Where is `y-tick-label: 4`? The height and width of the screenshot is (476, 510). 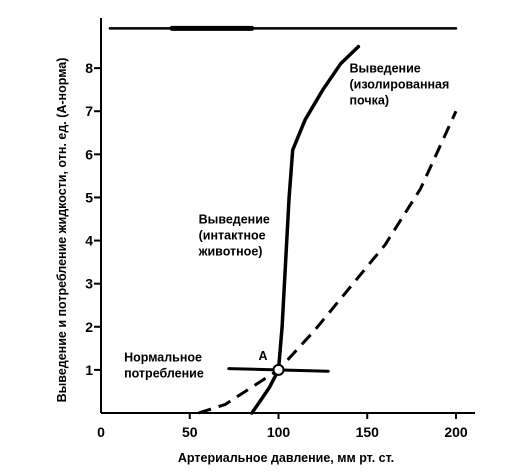 y-tick-label: 4 is located at coordinates (89, 241).